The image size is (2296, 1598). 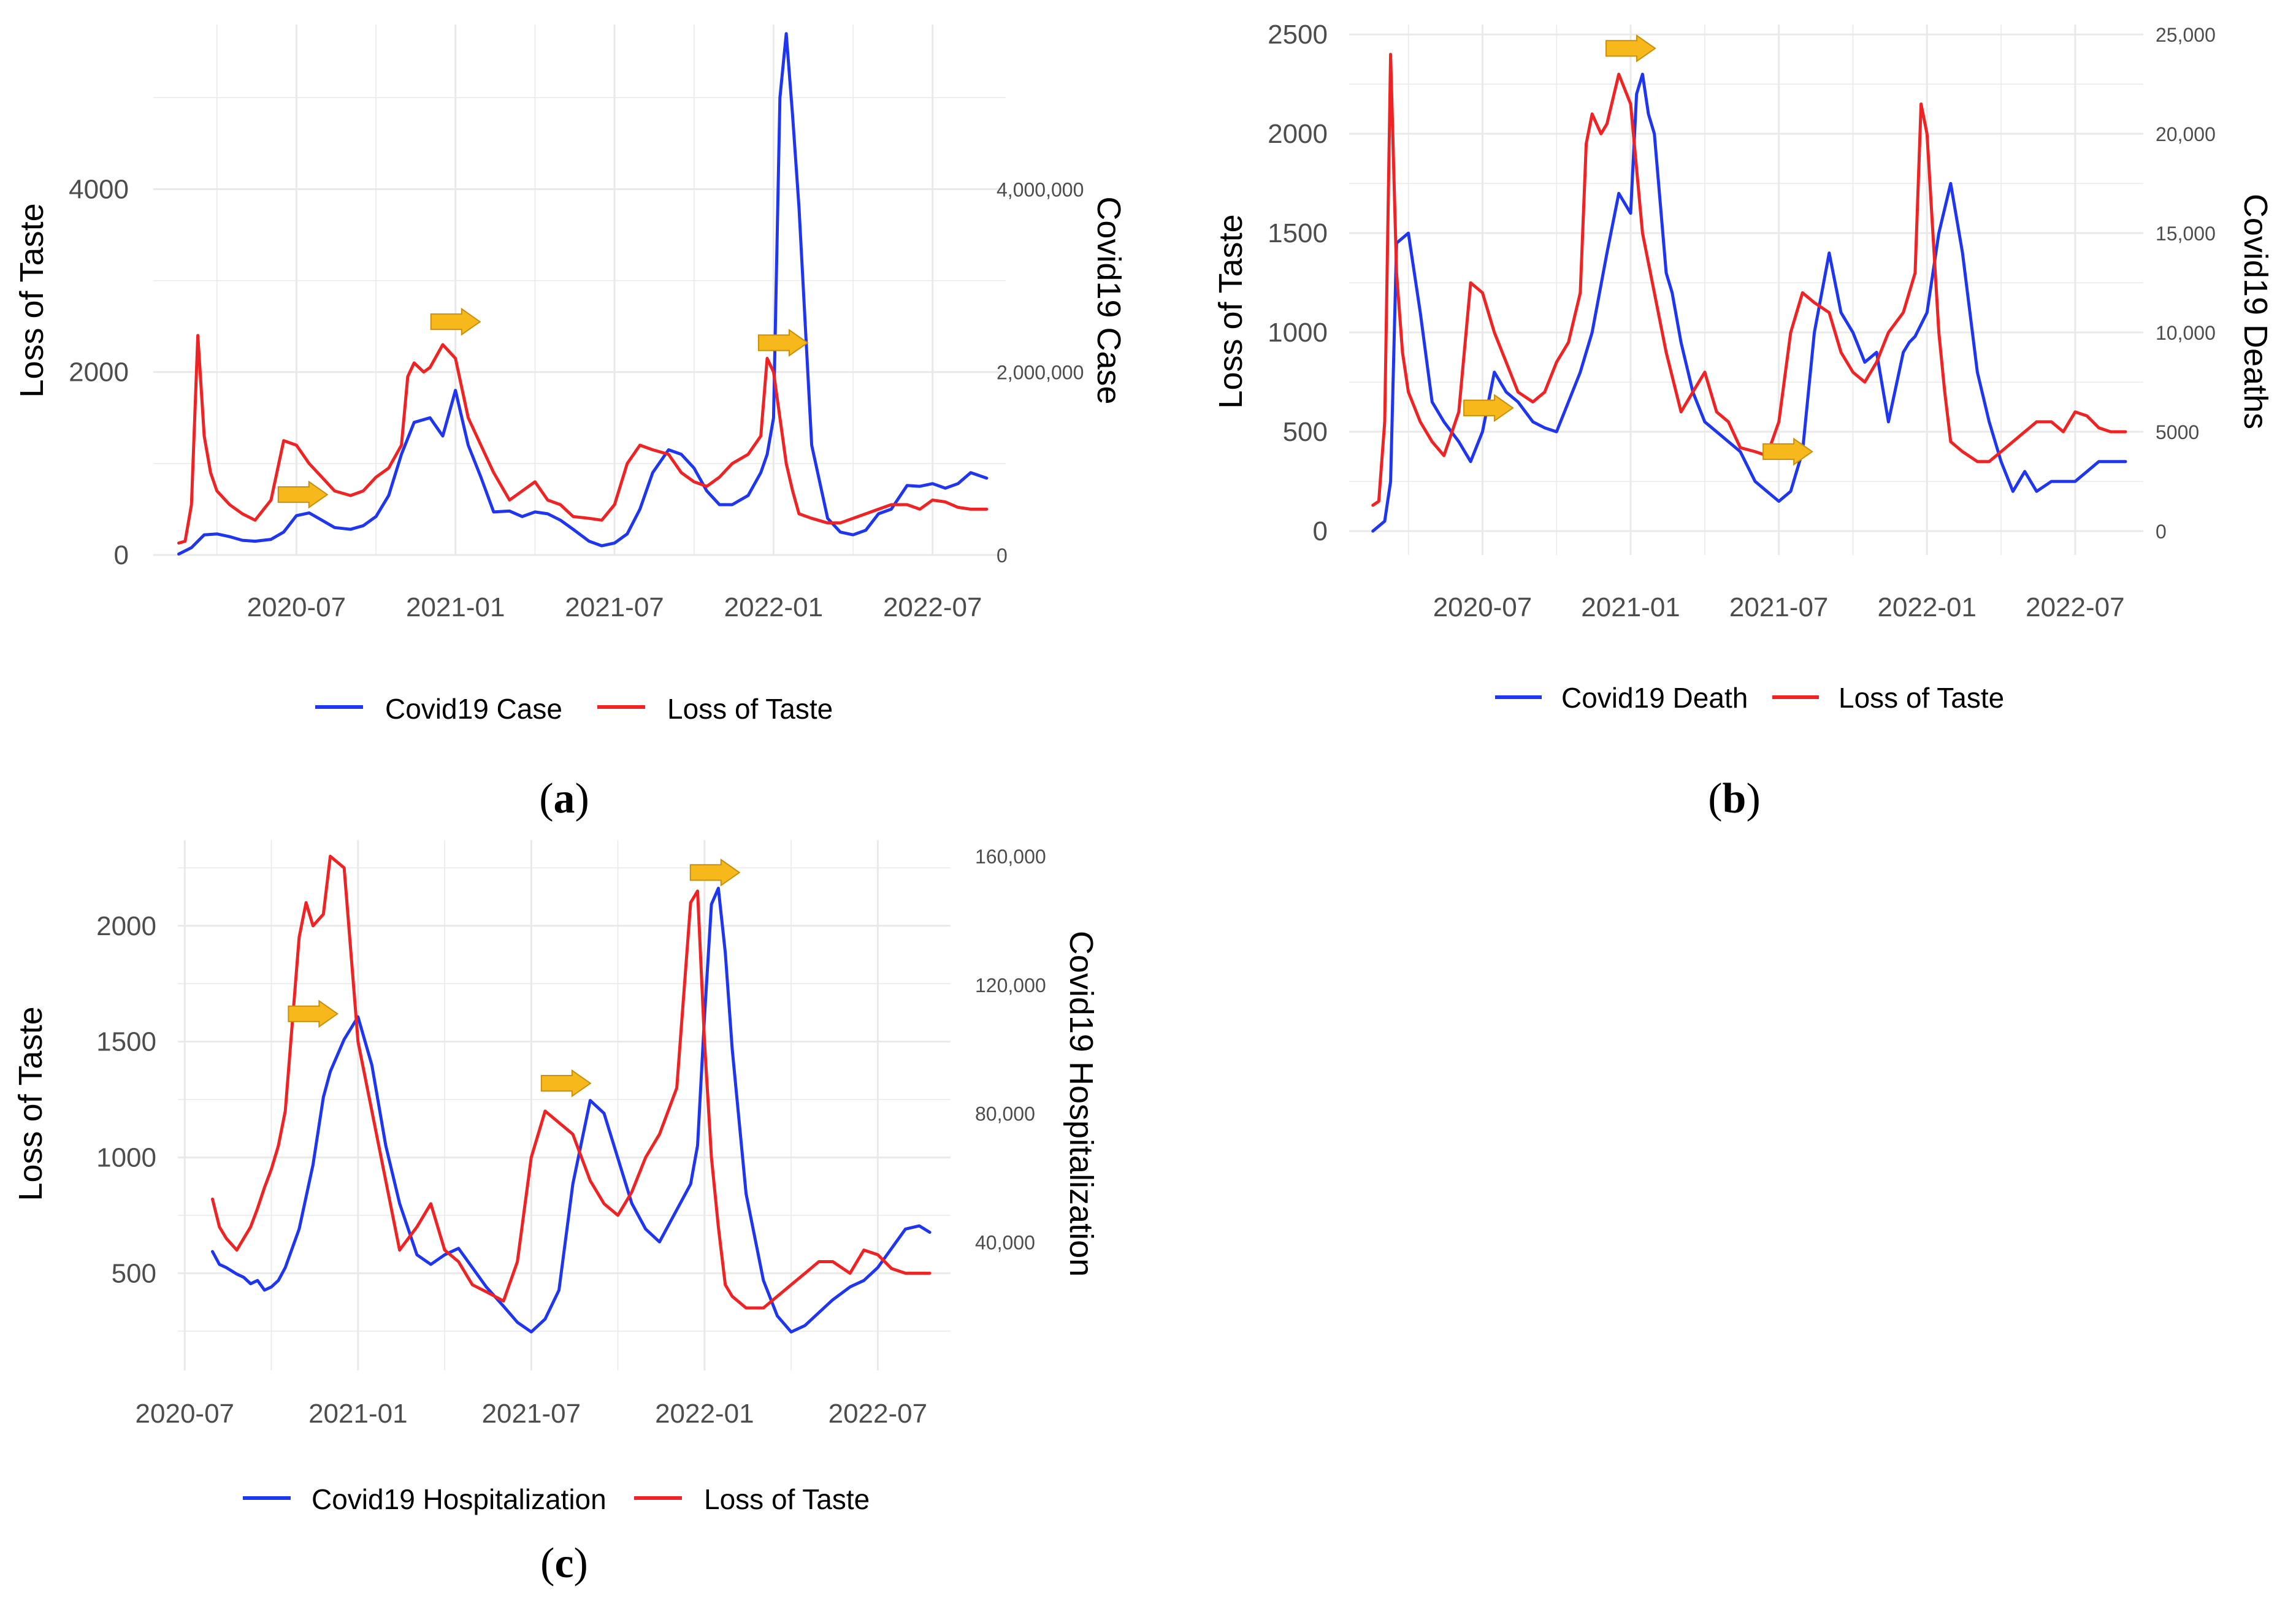 I want to click on panel-b-series-covid19-death, so click(x=1749, y=302).